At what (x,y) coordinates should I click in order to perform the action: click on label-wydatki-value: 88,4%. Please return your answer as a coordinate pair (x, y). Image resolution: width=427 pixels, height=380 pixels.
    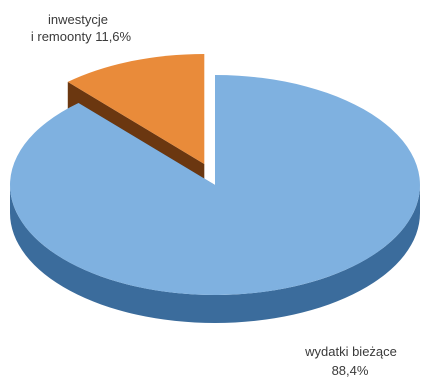
    Looking at the image, I should click on (350, 370).